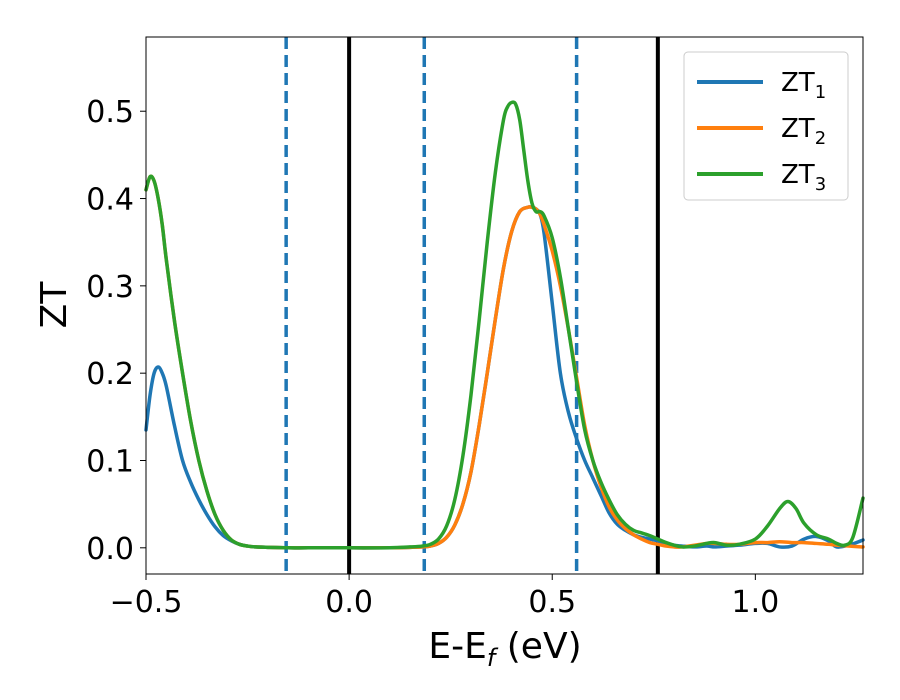 Image resolution: width=900 pixels, height=700 pixels. What do you see at coordinates (755, 602) in the screenshot?
I see `x-tick-label: 1.0` at bounding box center [755, 602].